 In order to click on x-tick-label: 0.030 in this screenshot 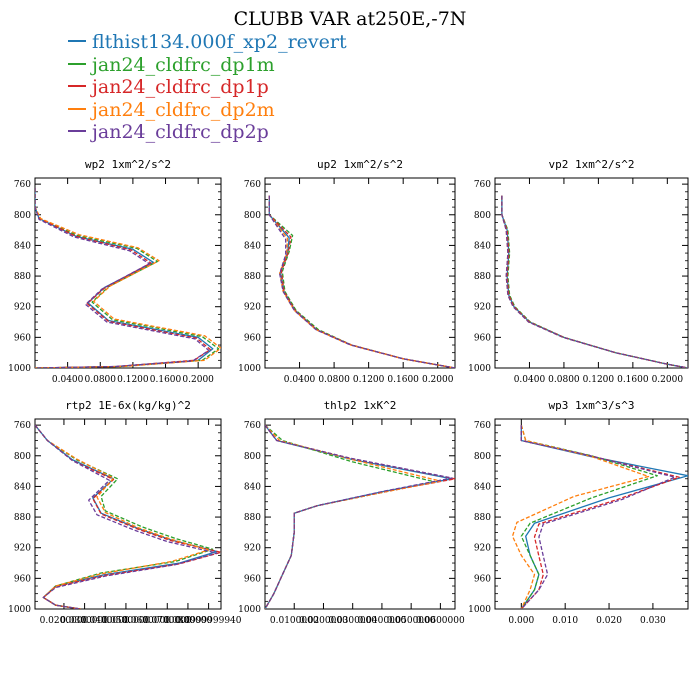, I will do `click(653, 621)`.